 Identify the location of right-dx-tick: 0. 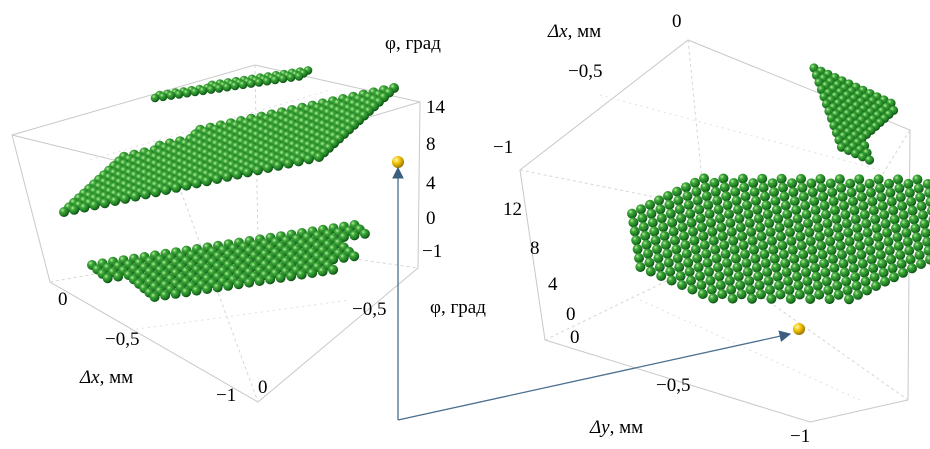
(677, 21).